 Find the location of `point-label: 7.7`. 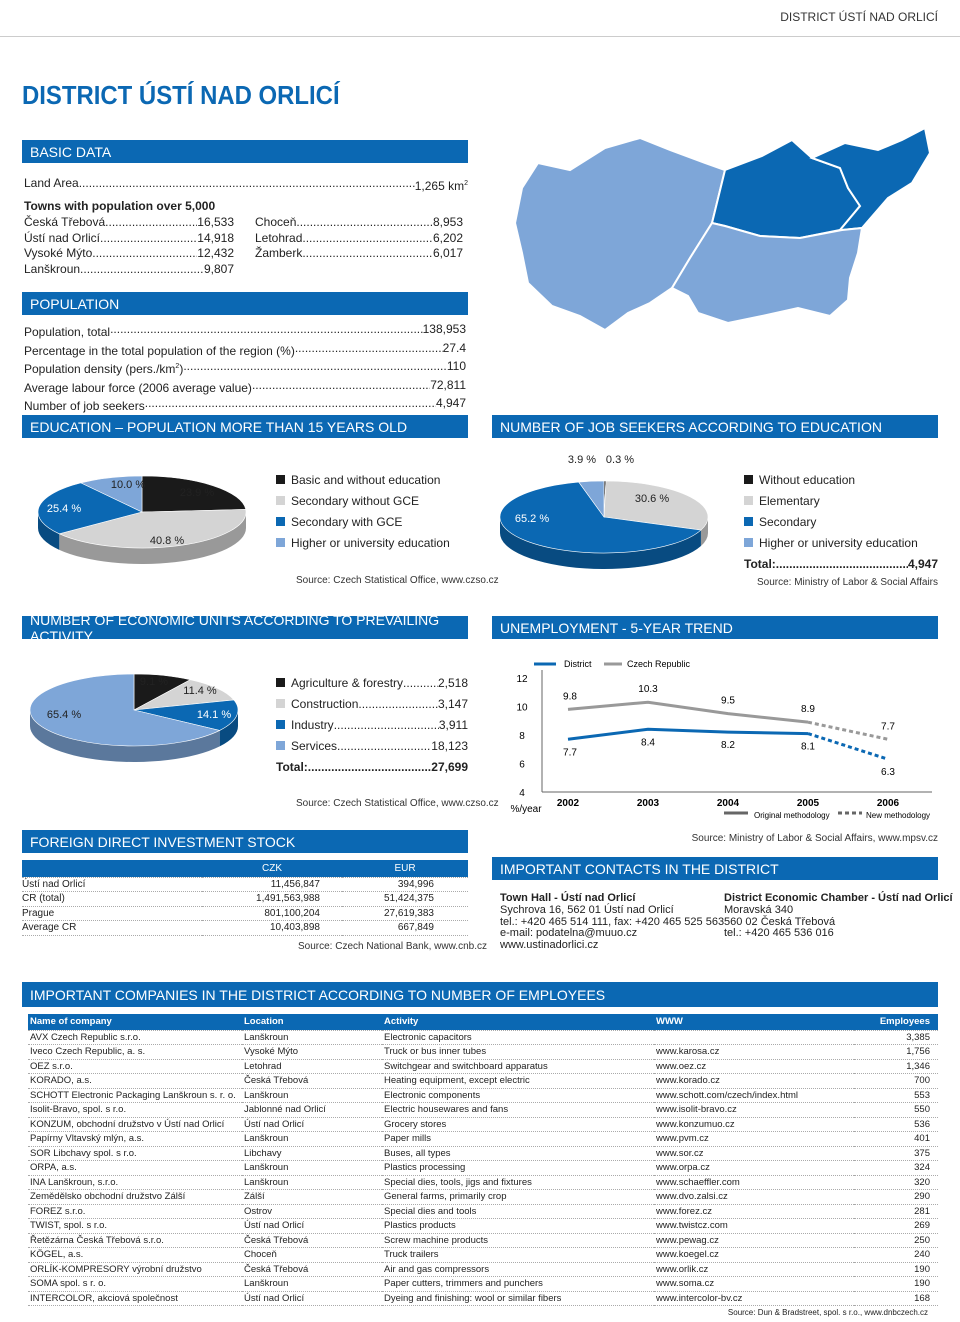

point-label: 7.7 is located at coordinates (570, 752).